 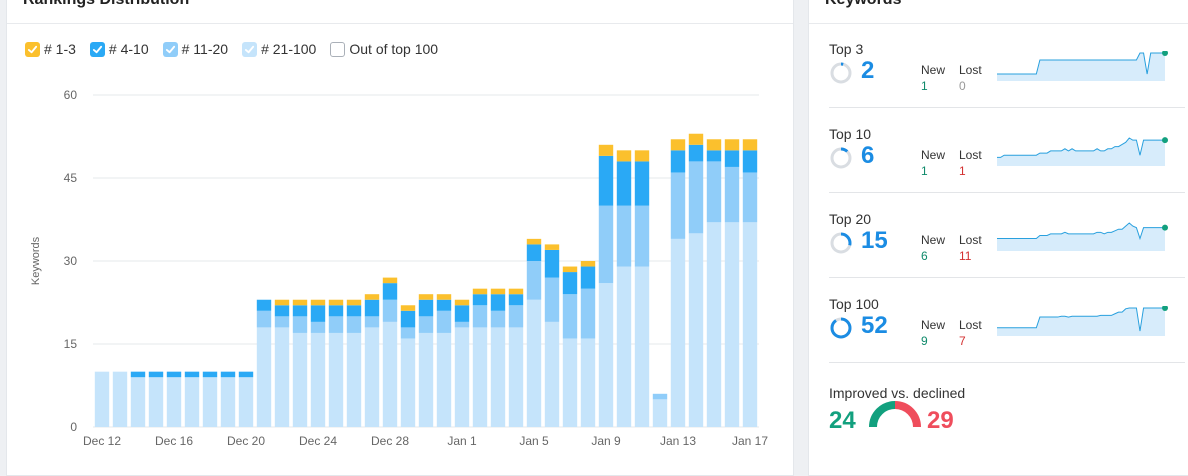 I want to click on legend-item: # 11-20, so click(x=195, y=49).